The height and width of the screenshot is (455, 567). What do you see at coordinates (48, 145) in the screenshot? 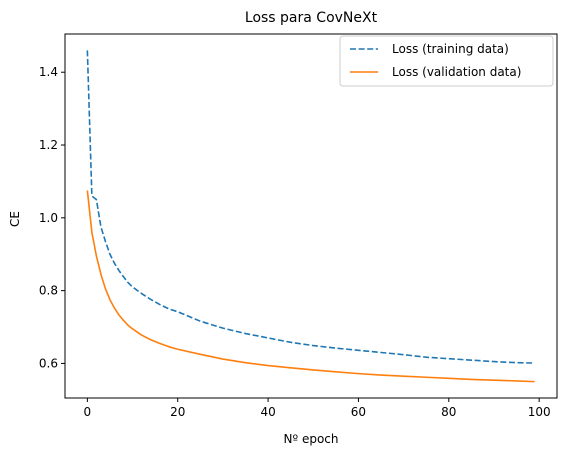
I see `y-tick-label: 1.2` at bounding box center [48, 145].